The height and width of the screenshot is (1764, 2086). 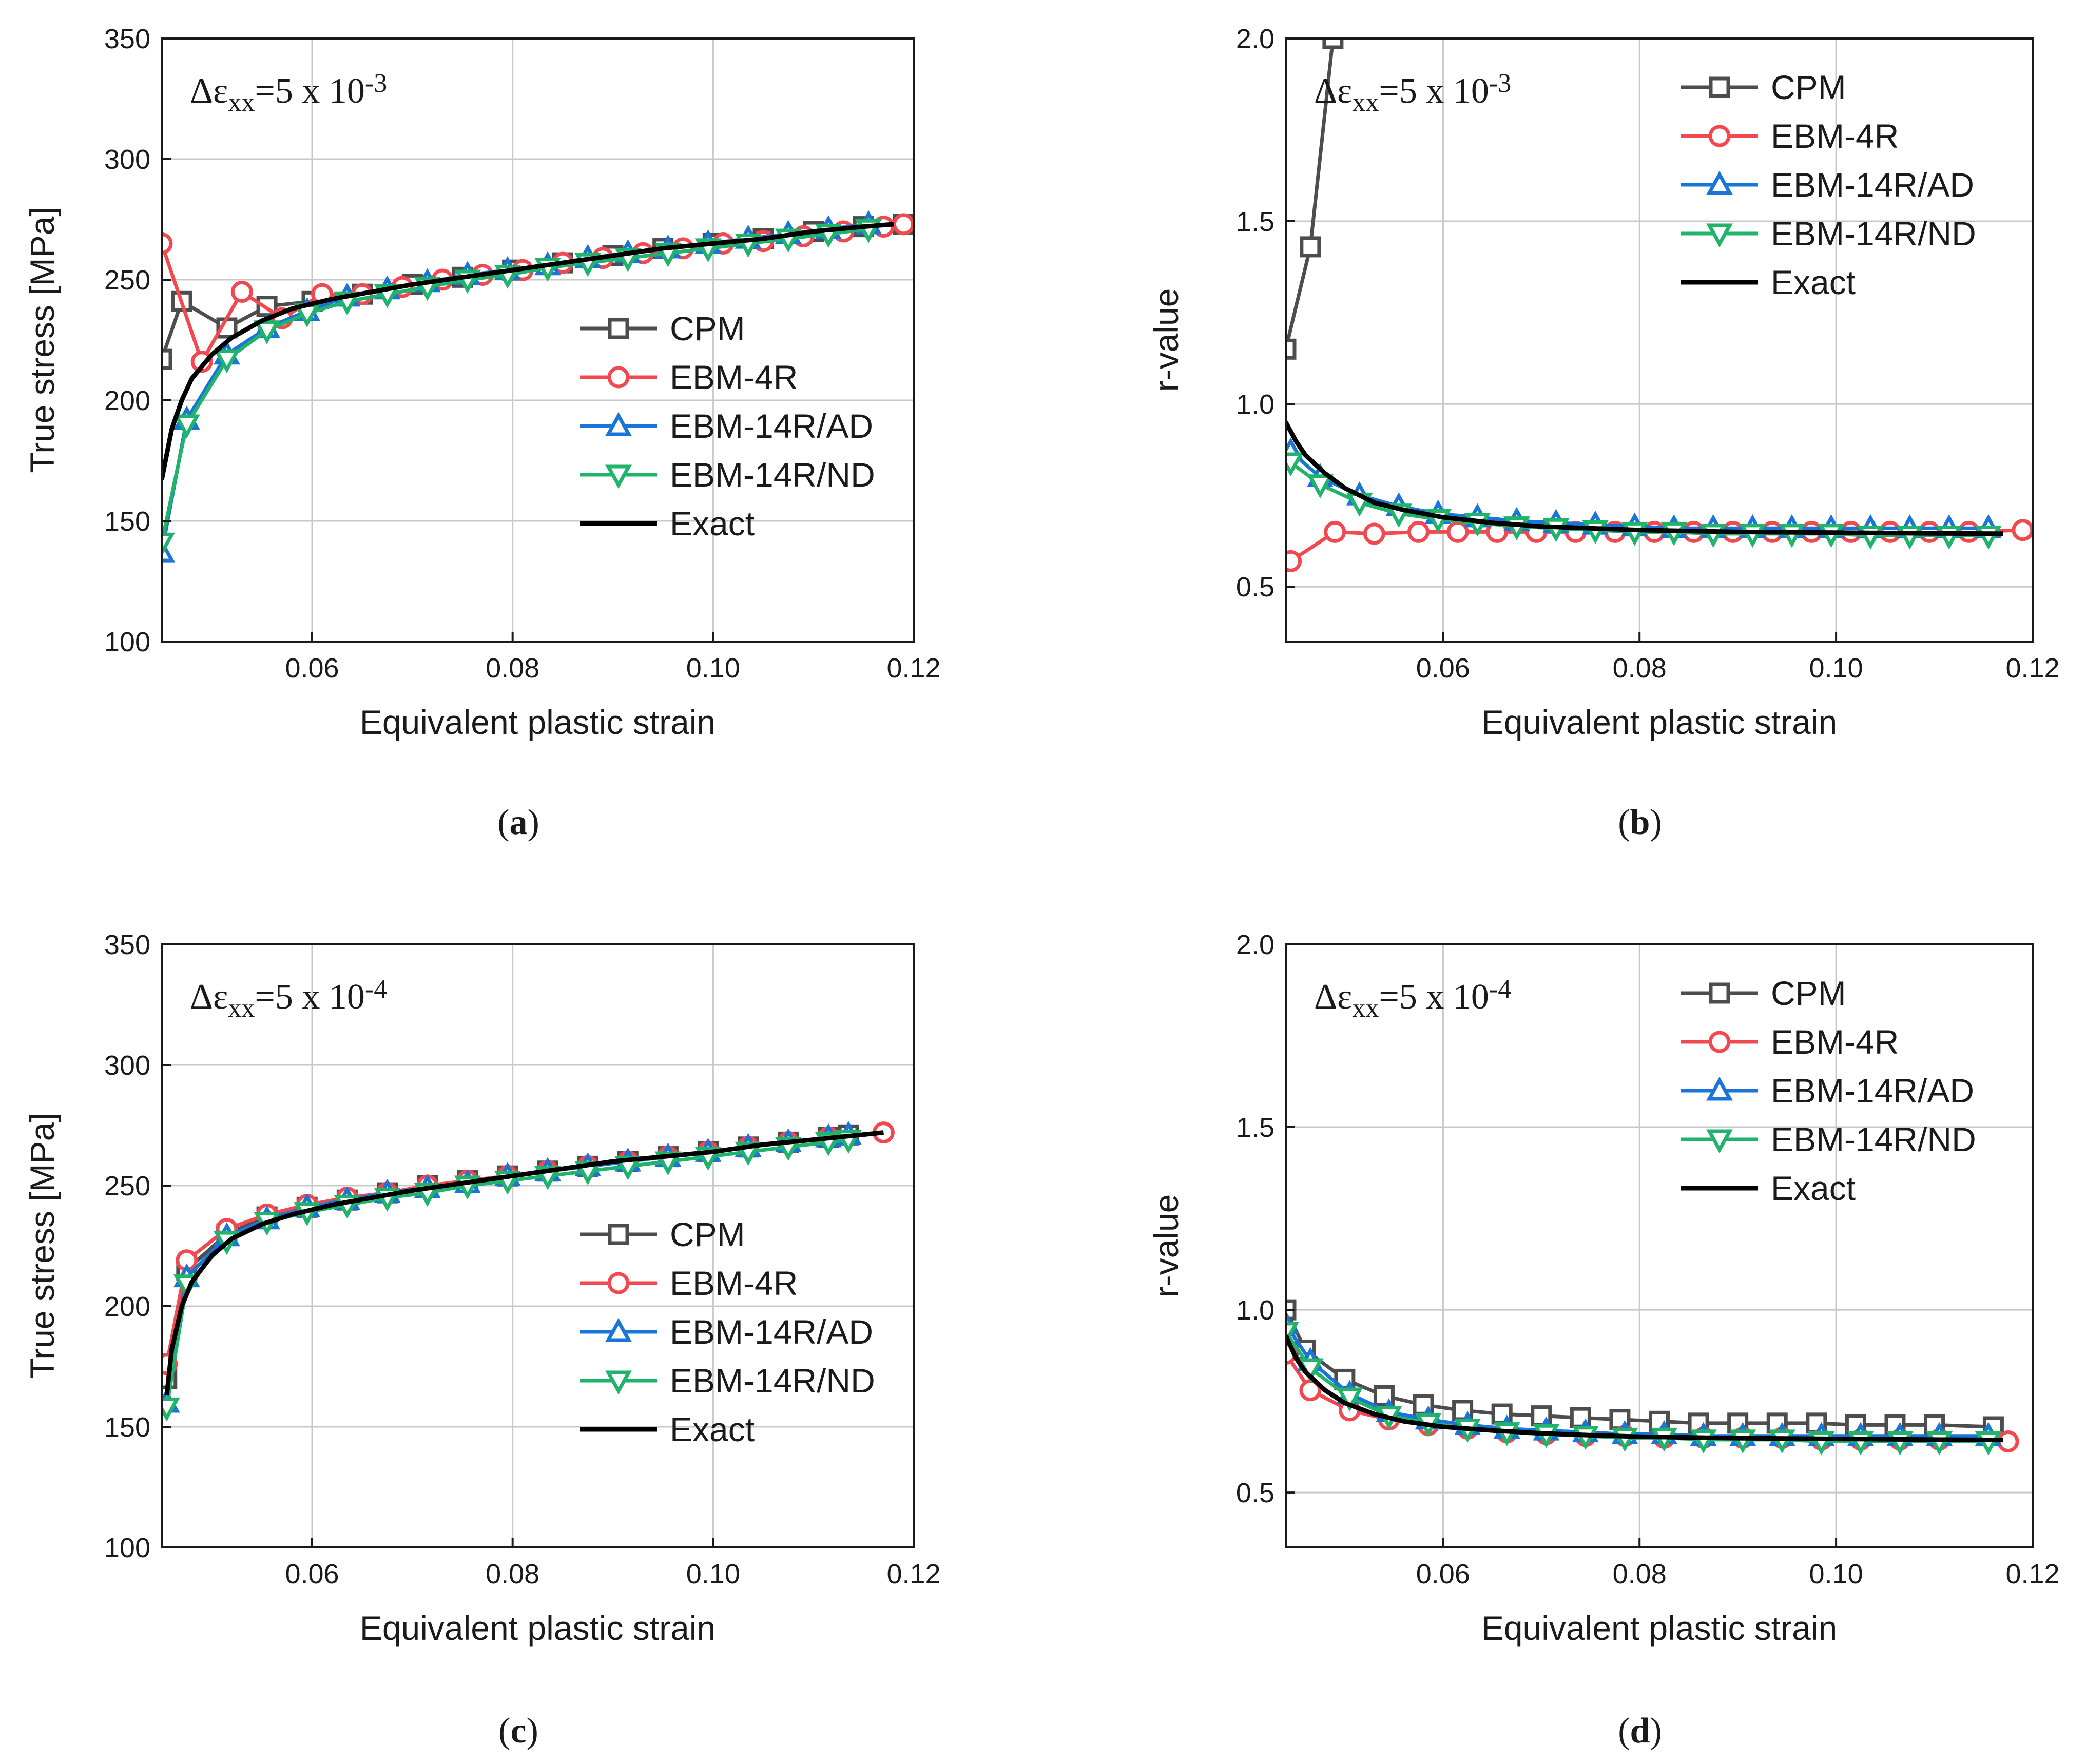 I want to click on caption-letter: c, so click(x=518, y=1731).